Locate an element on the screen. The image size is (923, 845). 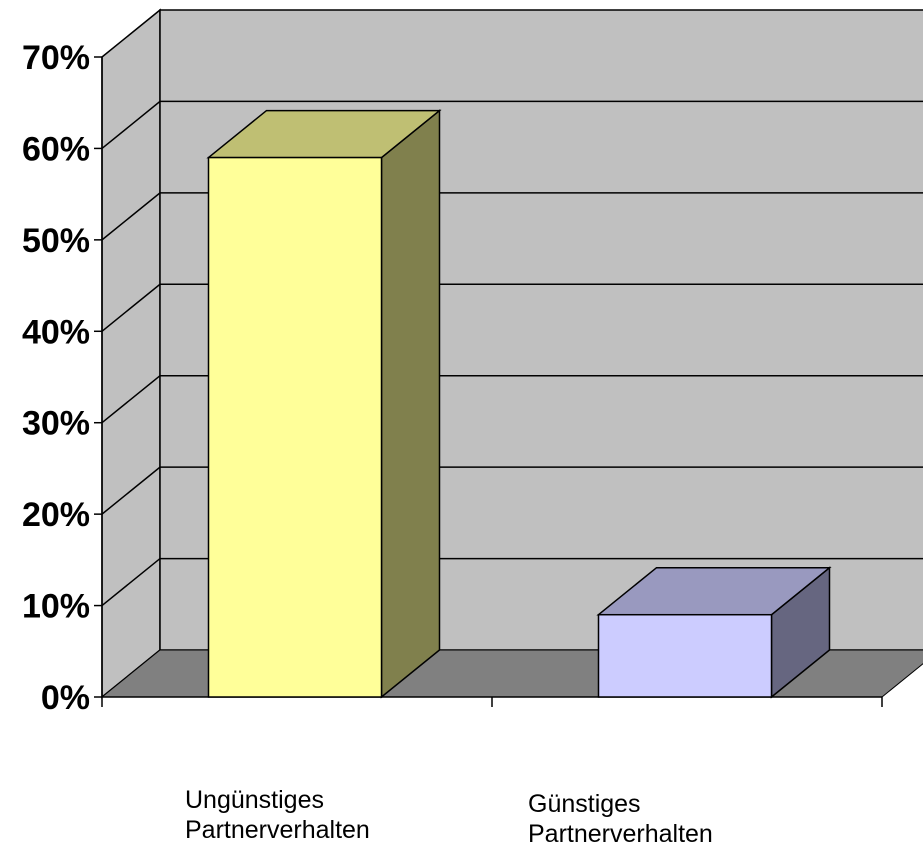
bar is located at coordinates (714, 632).